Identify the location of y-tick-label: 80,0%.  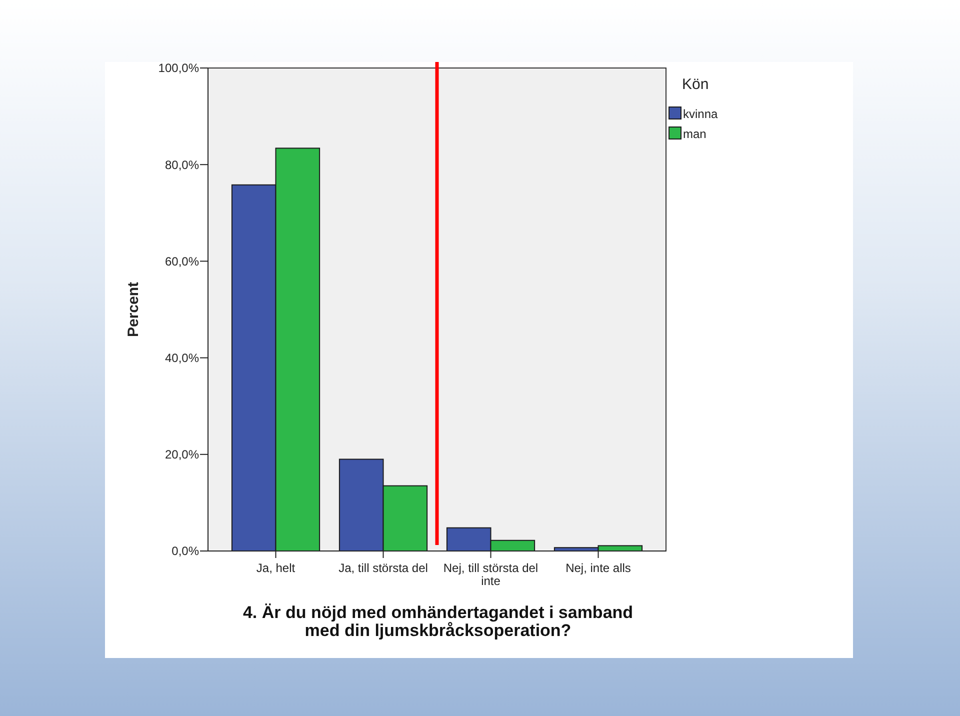
(182, 165).